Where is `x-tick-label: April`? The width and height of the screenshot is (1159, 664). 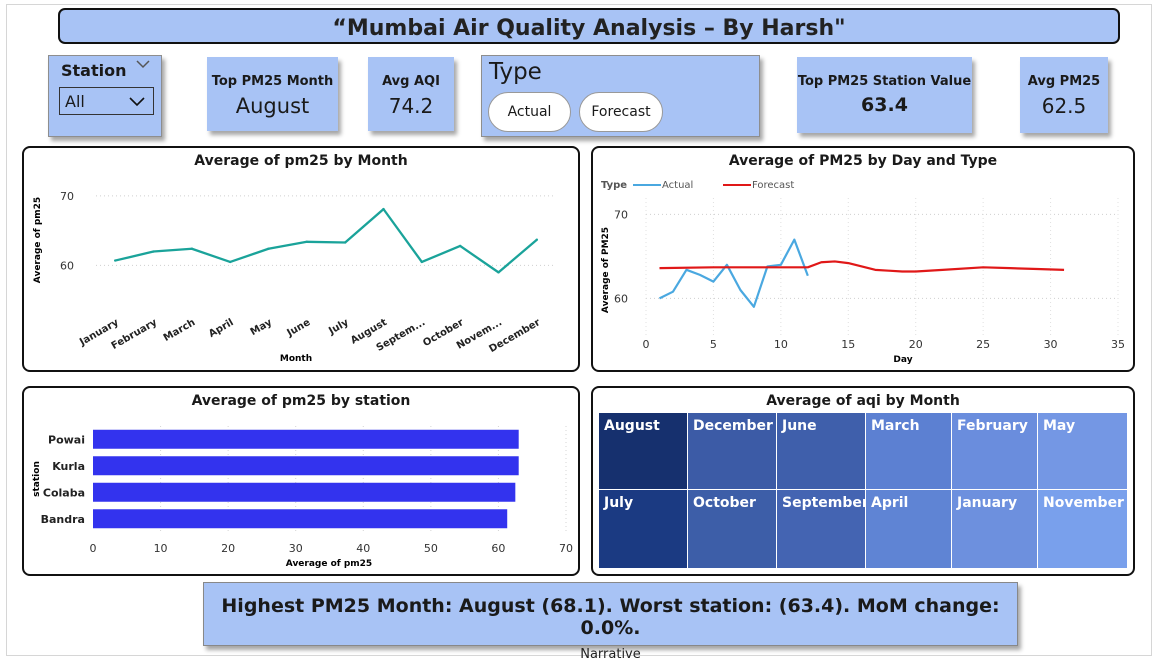
x-tick-label: April is located at coordinates (221, 328).